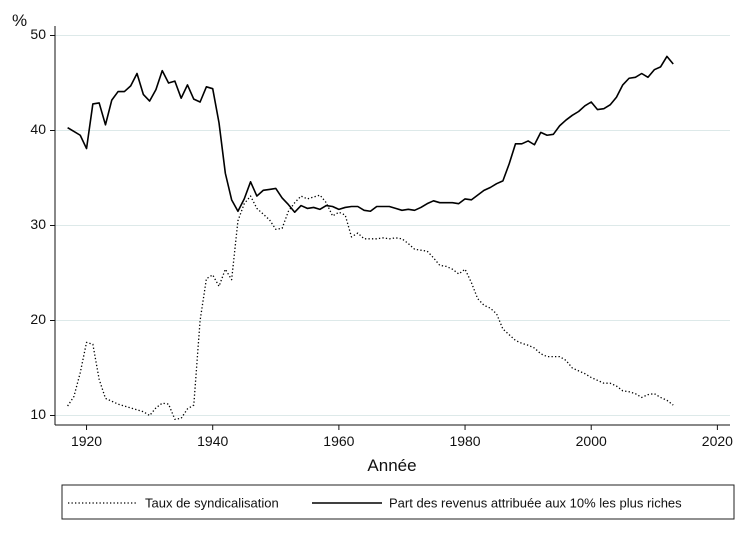 The image size is (754, 552). Describe the element at coordinates (717, 441) in the screenshot. I see `x-tick-label-2020: 2020` at that location.